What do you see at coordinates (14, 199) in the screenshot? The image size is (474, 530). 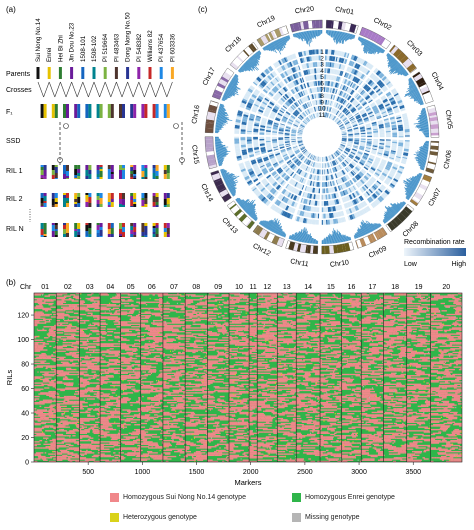 I see `scheme-row-label: RIL 2` at bounding box center [14, 199].